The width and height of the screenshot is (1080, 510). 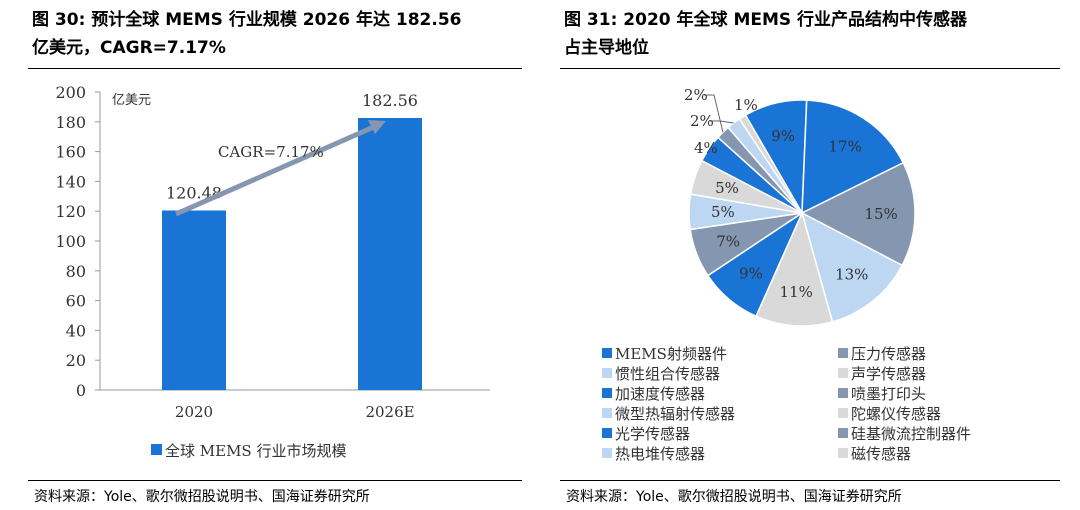 What do you see at coordinates (606, 48) in the screenshot?
I see `right-chart-title-line2: 占主导地位` at bounding box center [606, 48].